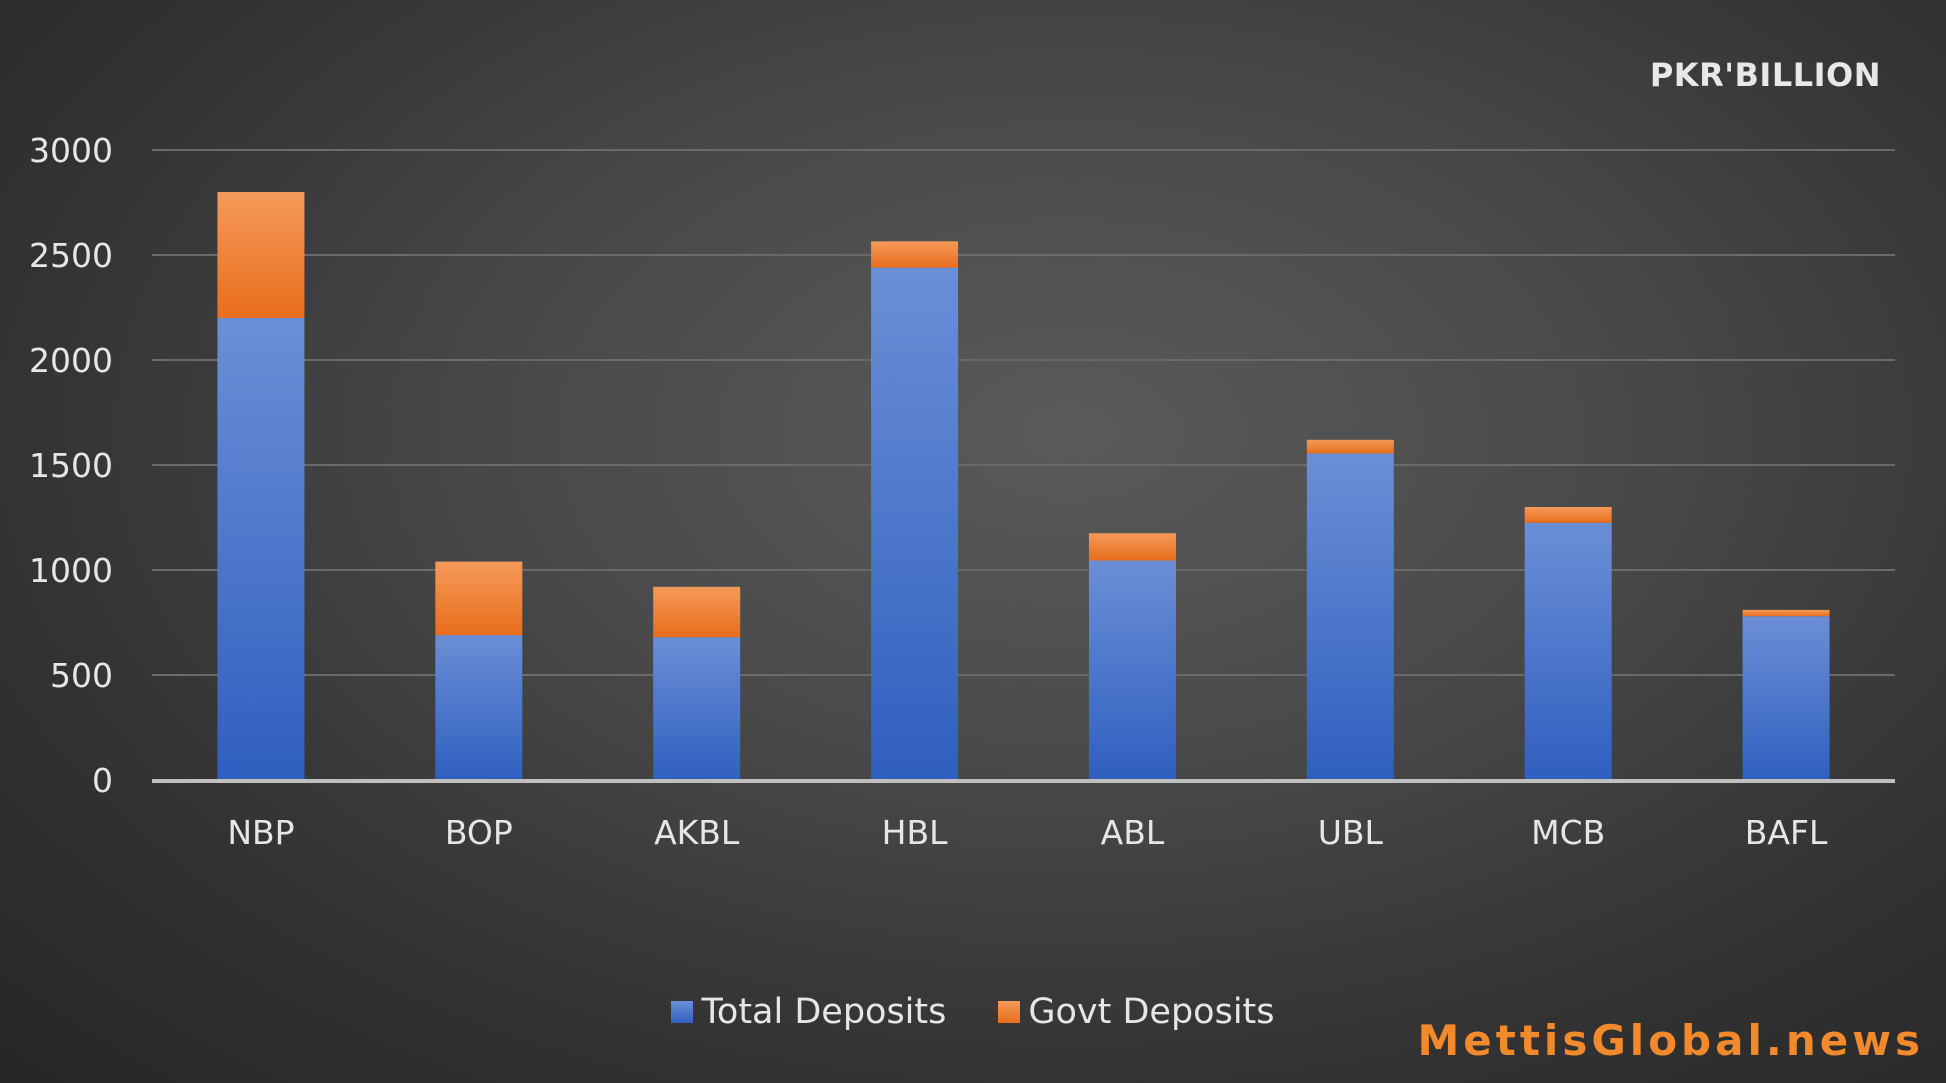  I want to click on x-tick-label: BAFL, so click(1786, 832).